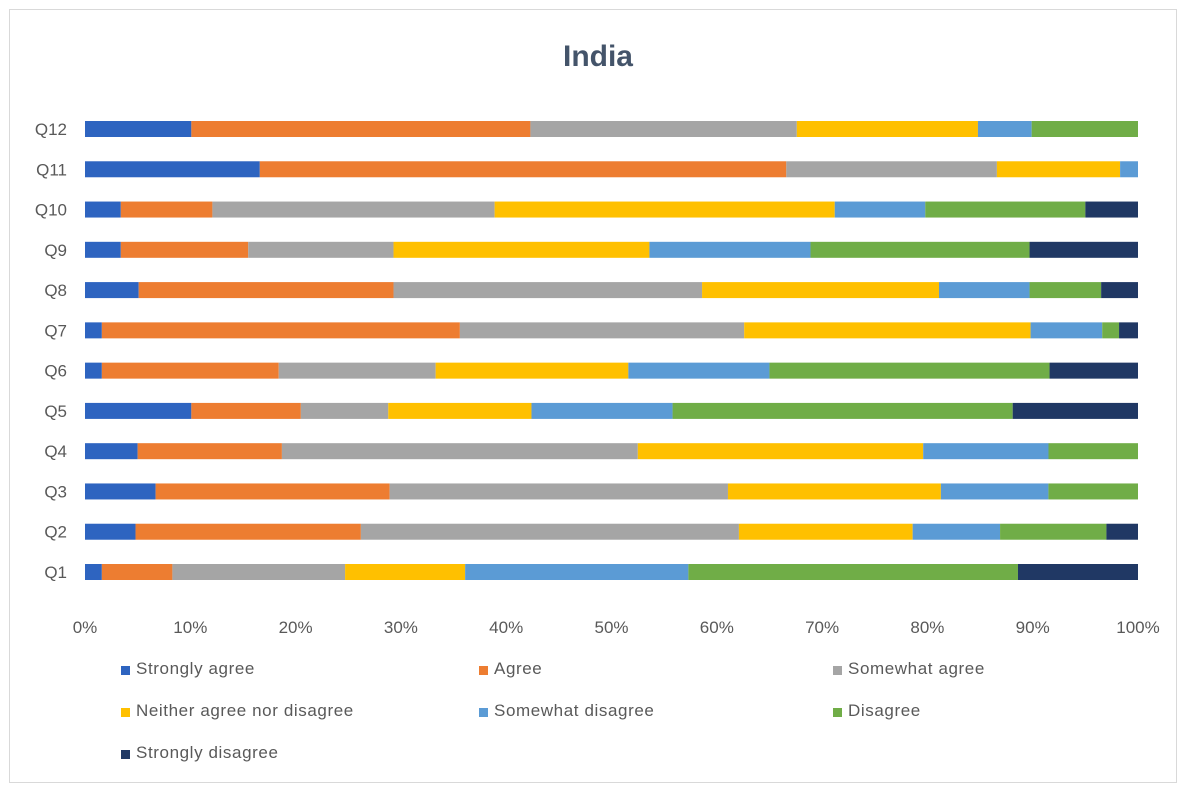 The width and height of the screenshot is (1182, 788). I want to click on category-label-q3: Q3, so click(55, 491).